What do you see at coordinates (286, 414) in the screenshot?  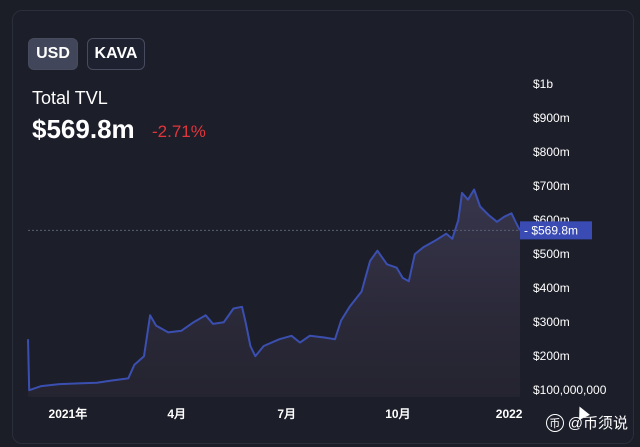 I see `x-tick-label: 7月` at bounding box center [286, 414].